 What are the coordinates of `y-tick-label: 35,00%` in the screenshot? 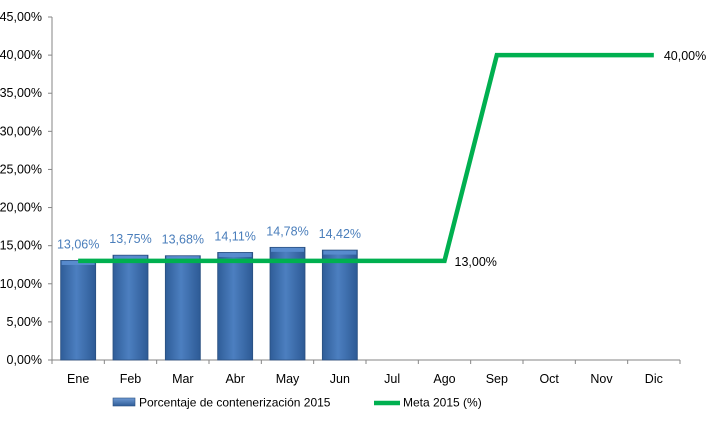 It's located at (21, 93).